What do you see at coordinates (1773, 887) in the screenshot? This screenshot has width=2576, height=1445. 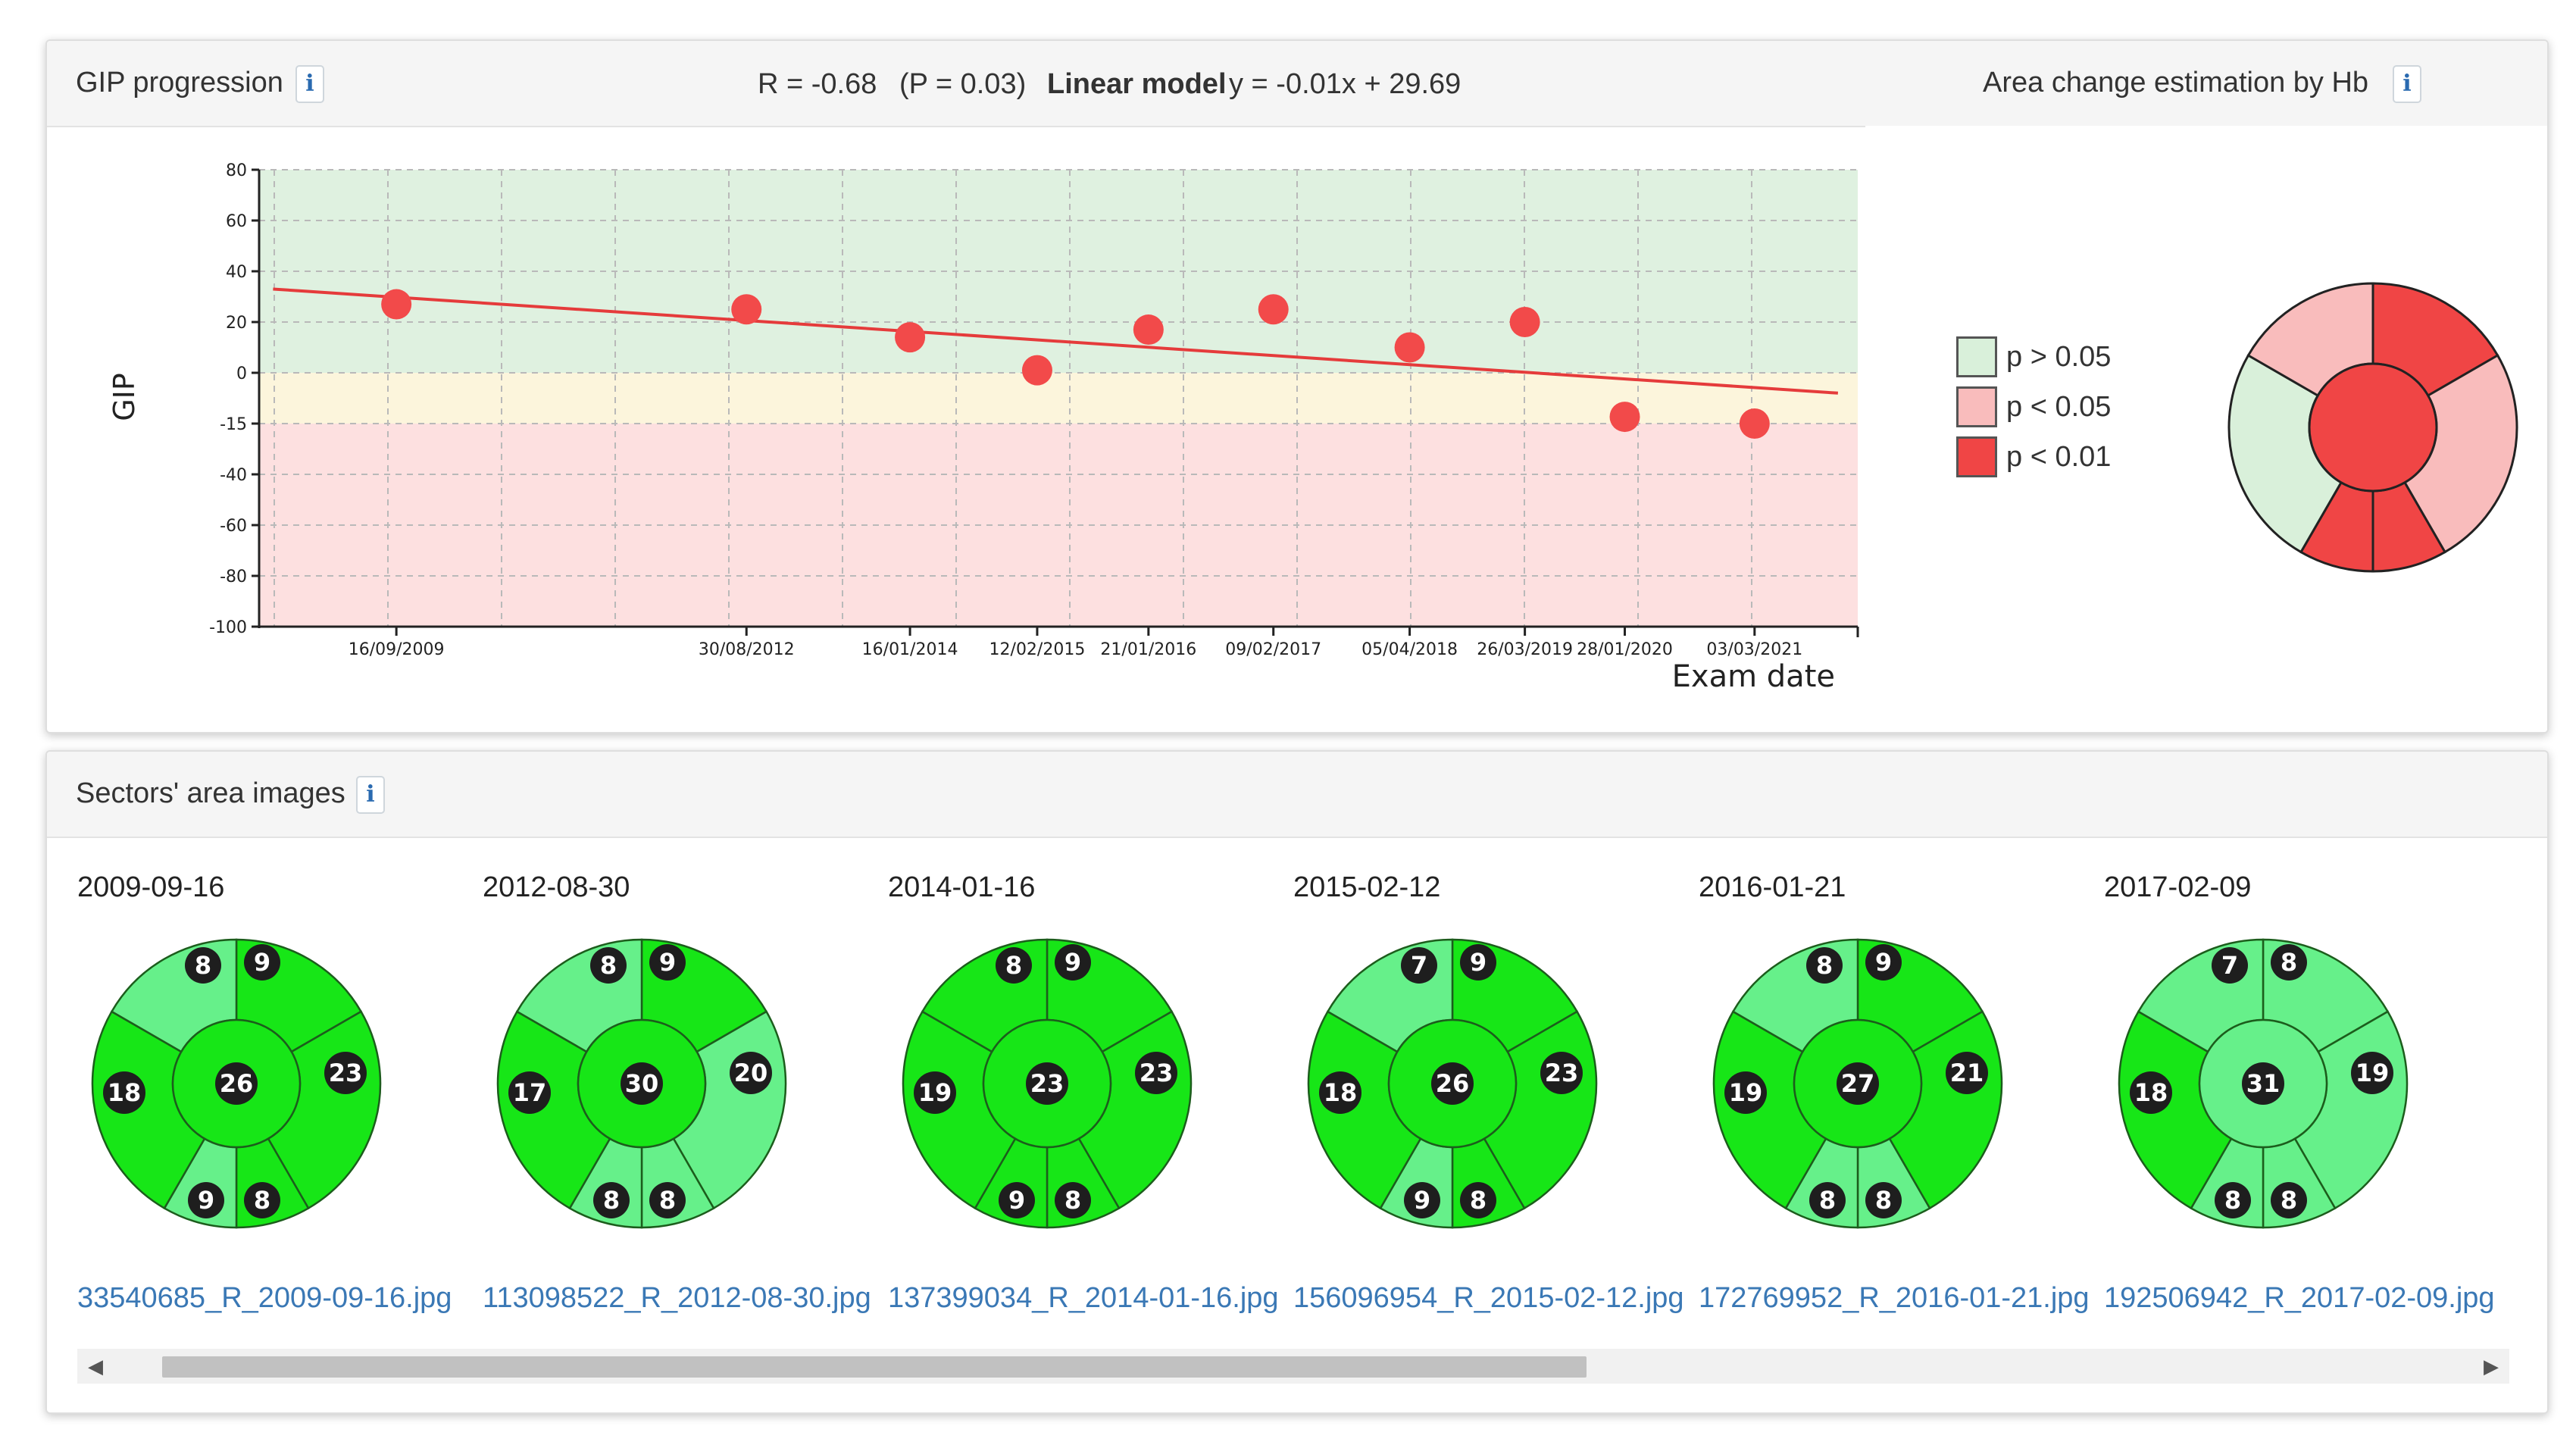 I see `image-date: 2016-01-21` at bounding box center [1773, 887].